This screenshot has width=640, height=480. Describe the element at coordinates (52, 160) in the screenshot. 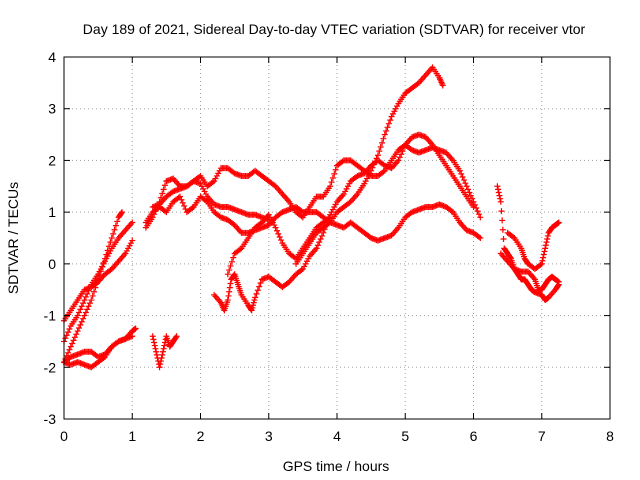

I see `y-tick-label: 2` at that location.